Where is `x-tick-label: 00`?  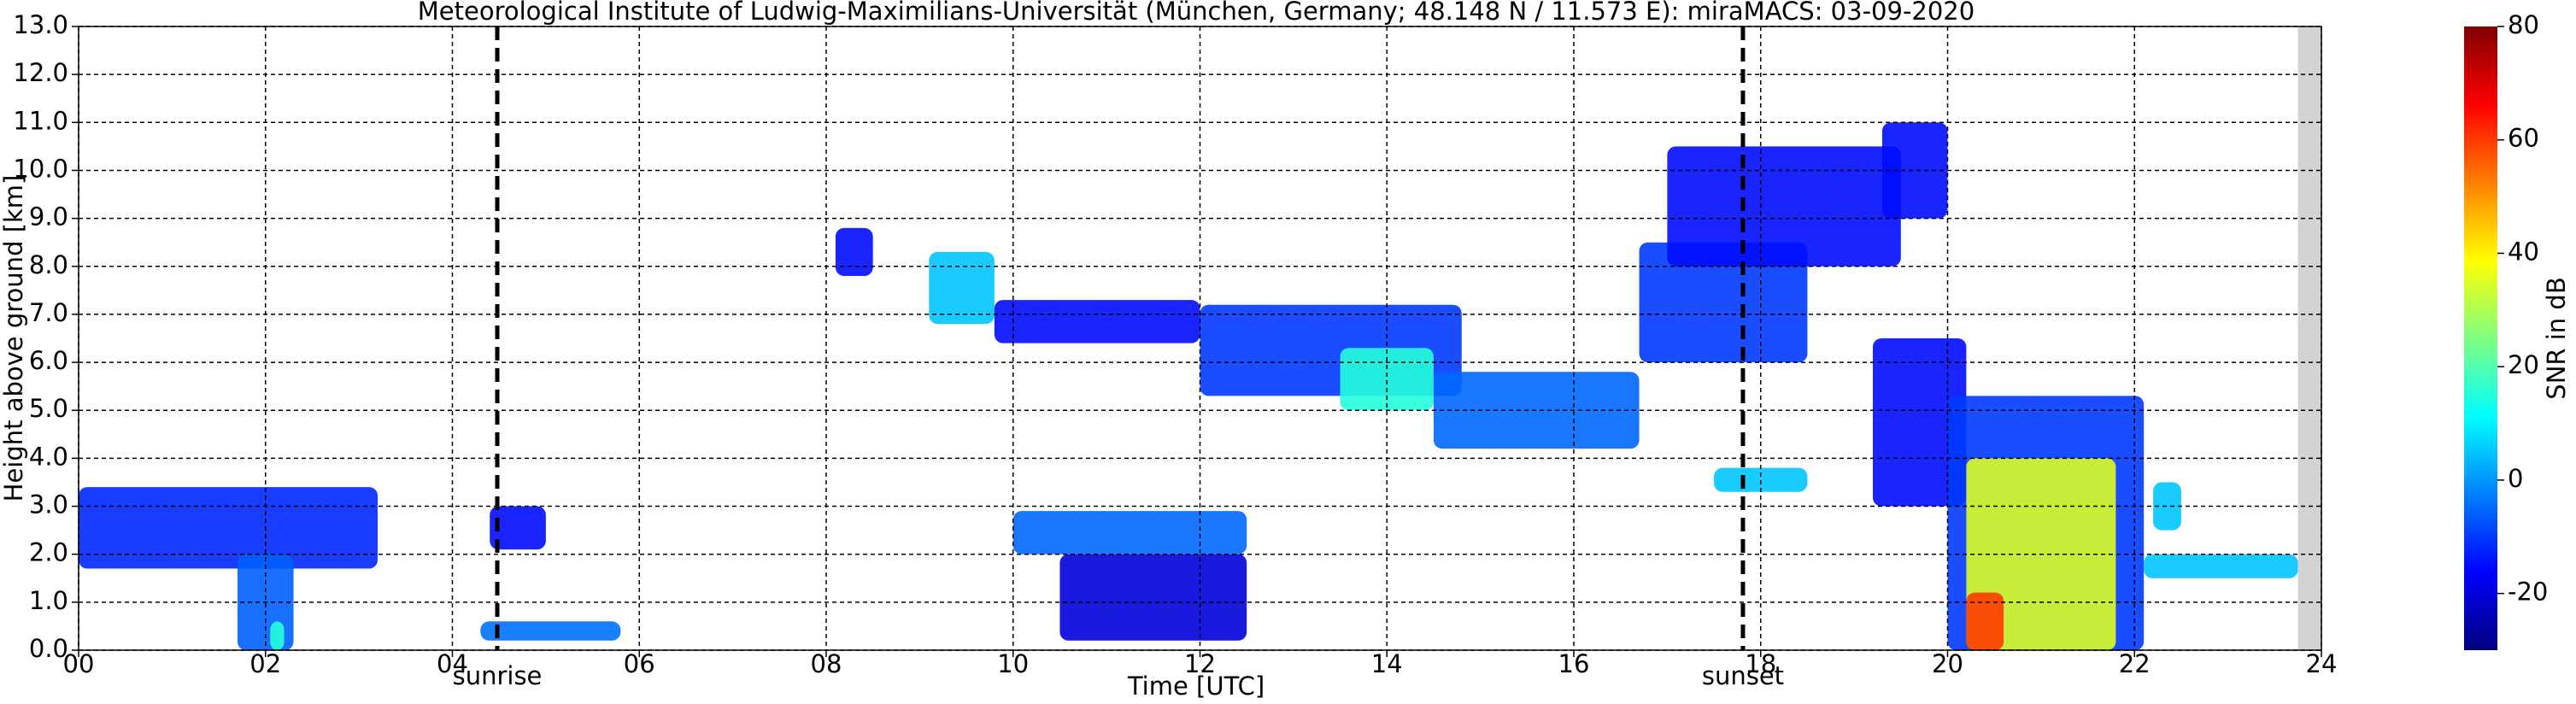 x-tick-label: 00 is located at coordinates (79, 663).